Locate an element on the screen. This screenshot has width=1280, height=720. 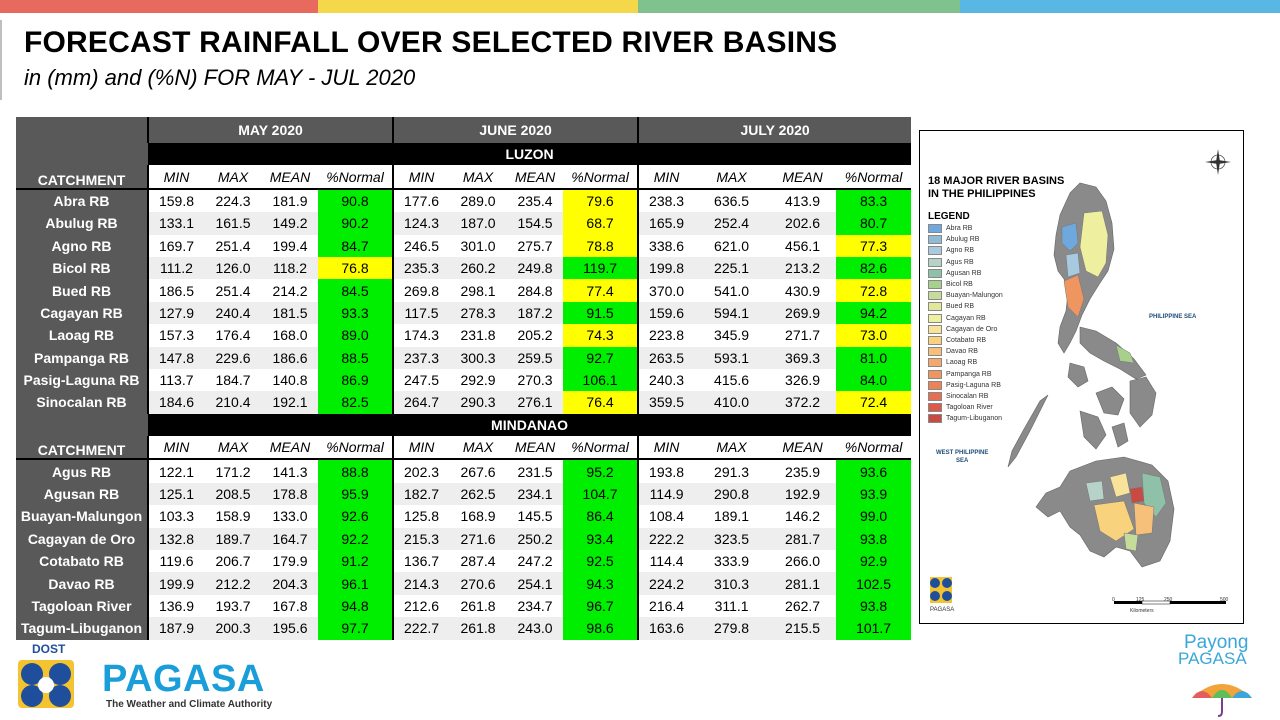
rainfall-value-cell: 262.7 is located at coordinates (803, 606).